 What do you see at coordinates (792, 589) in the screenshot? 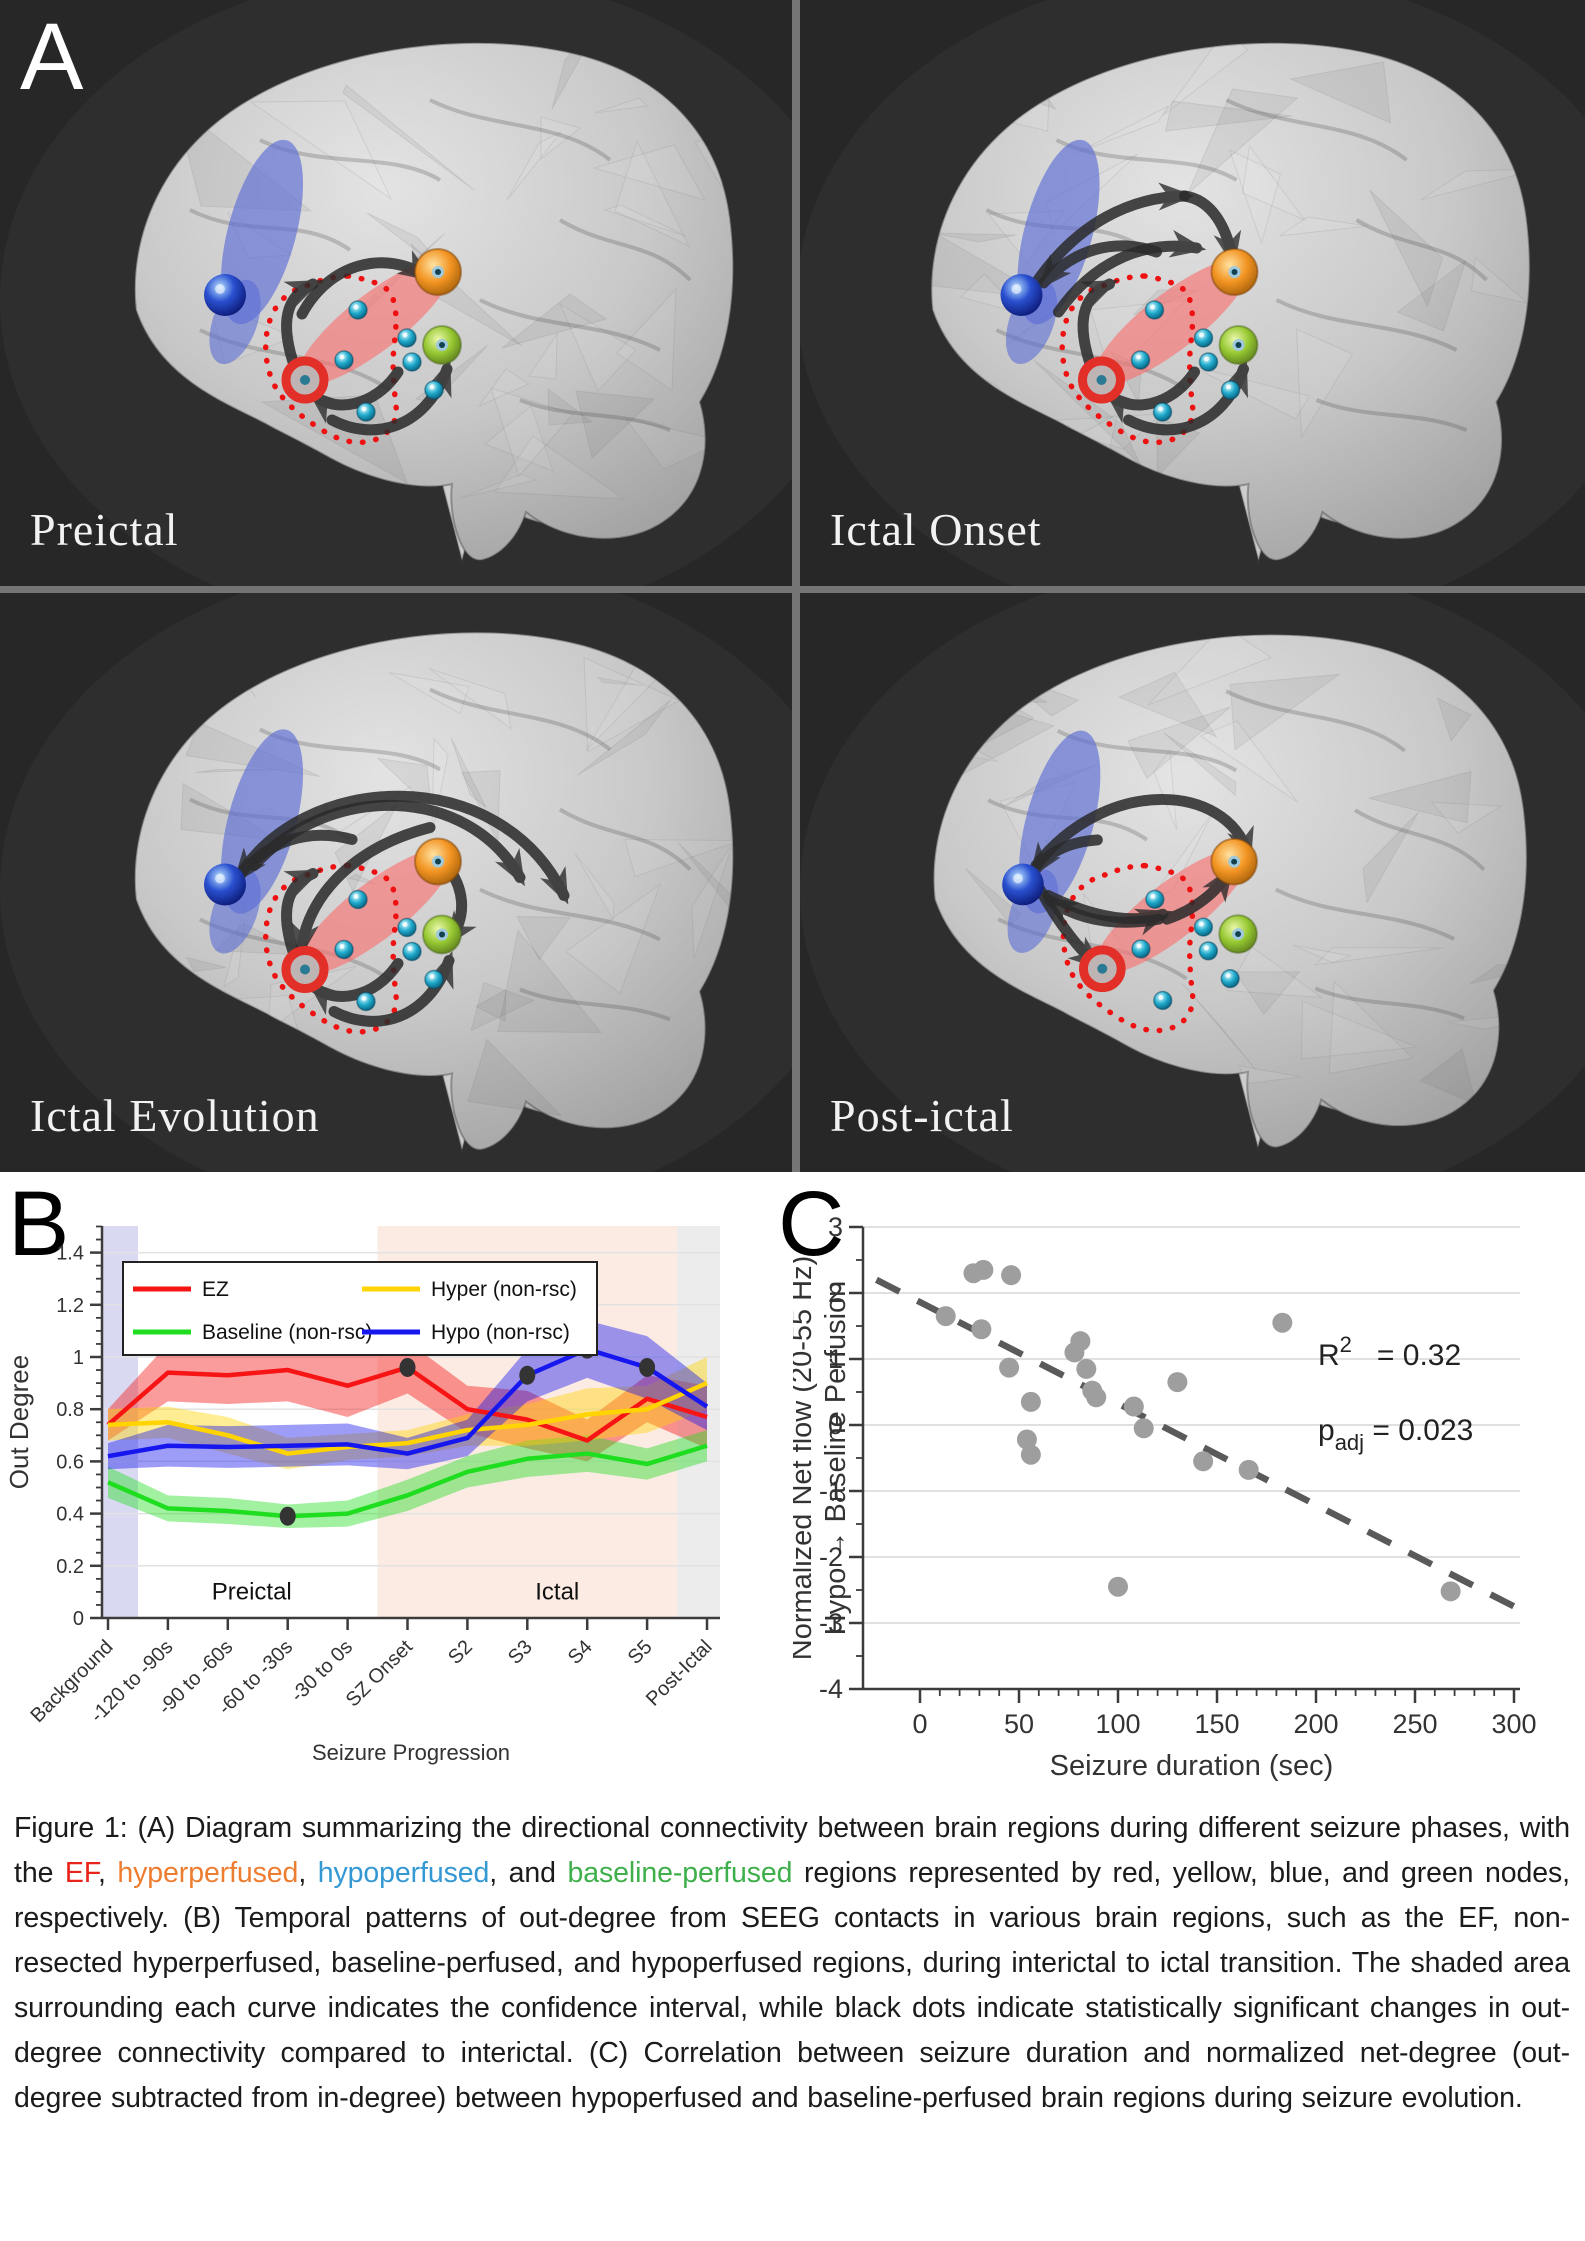
I see `panel-grid-divider-horizontal` at bounding box center [792, 589].